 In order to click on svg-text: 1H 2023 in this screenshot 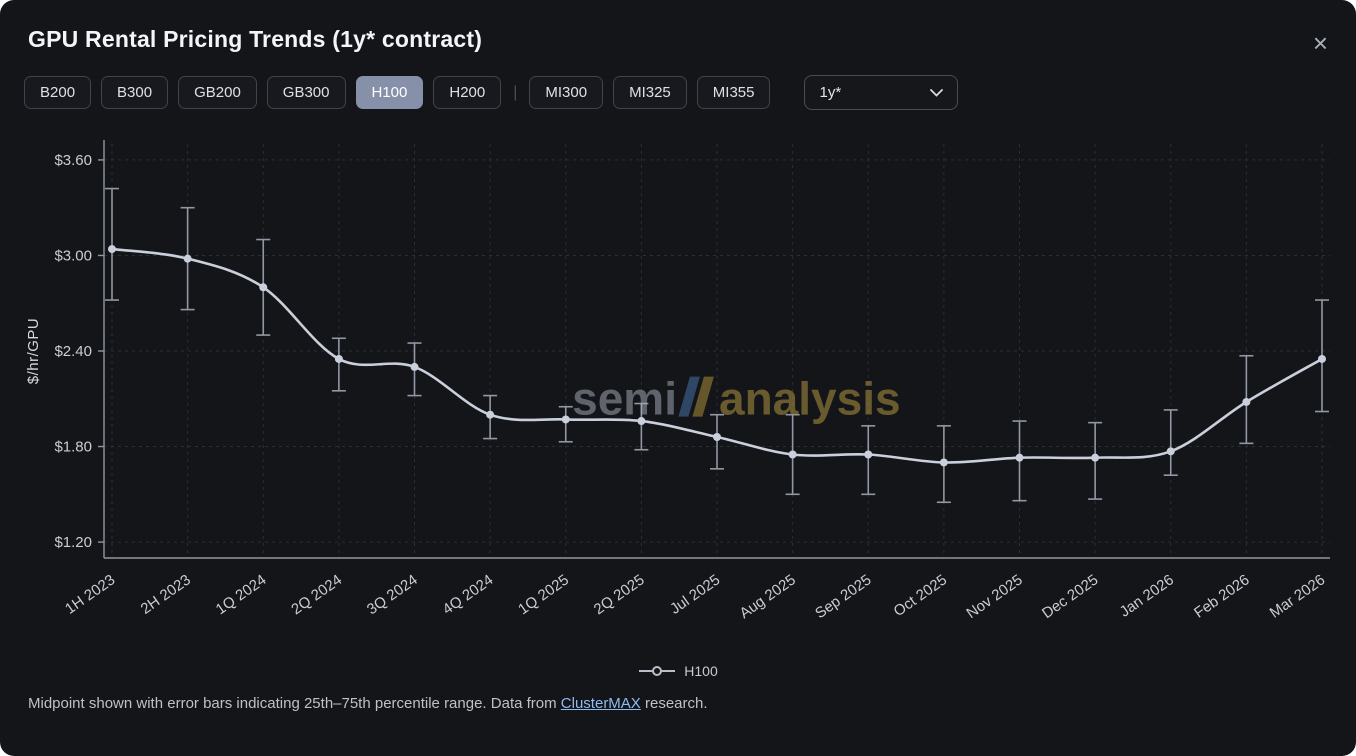, I will do `click(90, 594)`.